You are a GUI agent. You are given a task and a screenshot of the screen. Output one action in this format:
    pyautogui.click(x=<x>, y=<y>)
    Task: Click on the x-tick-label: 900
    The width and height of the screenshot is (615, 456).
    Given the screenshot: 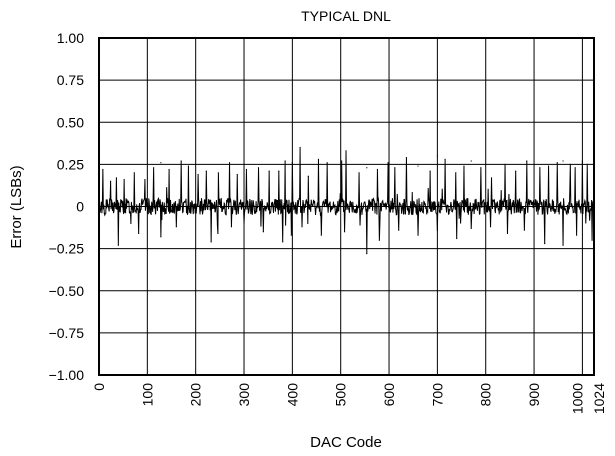 What is the action you would take?
    pyautogui.click(x=534, y=395)
    